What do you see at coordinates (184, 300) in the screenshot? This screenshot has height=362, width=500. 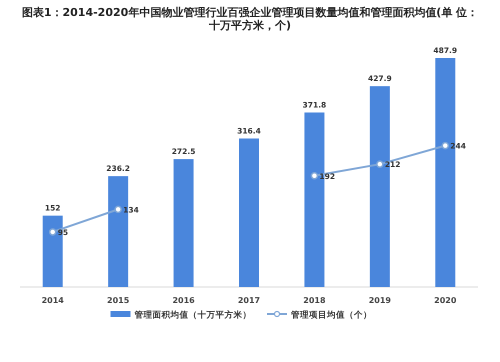 I see `x-tick-label: 2016` at bounding box center [184, 300].